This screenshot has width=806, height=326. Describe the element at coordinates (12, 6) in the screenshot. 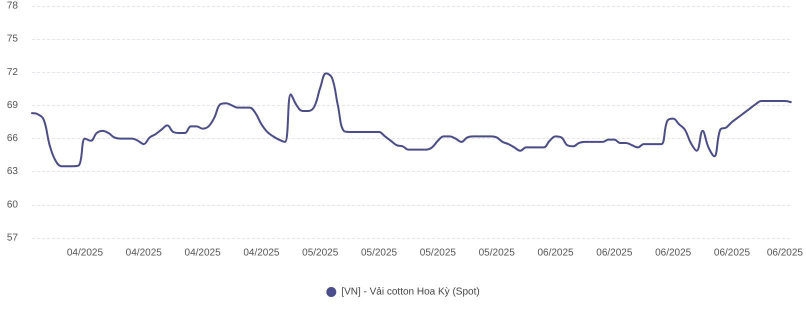

I see `y-tick-label: 78` at that location.